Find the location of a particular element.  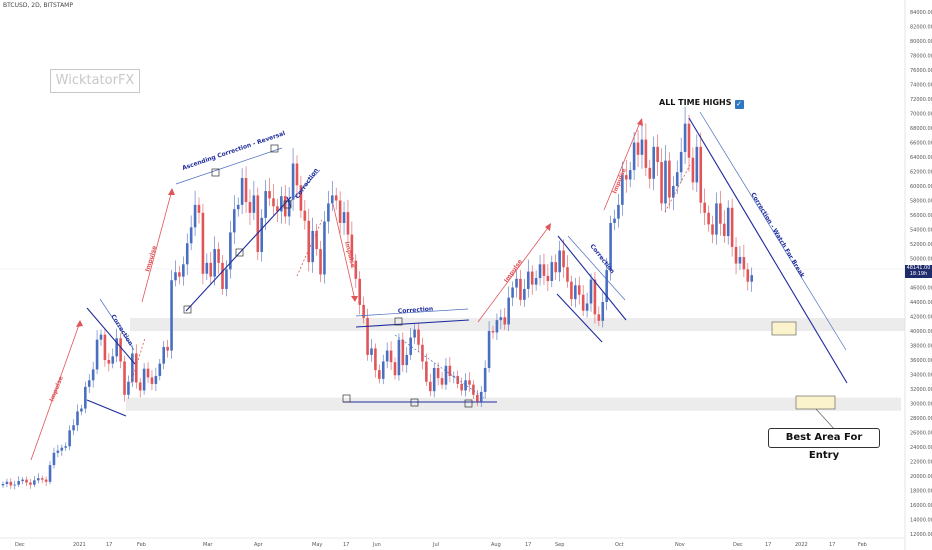

y-tick-label: 60000.00 is located at coordinates (921, 187).